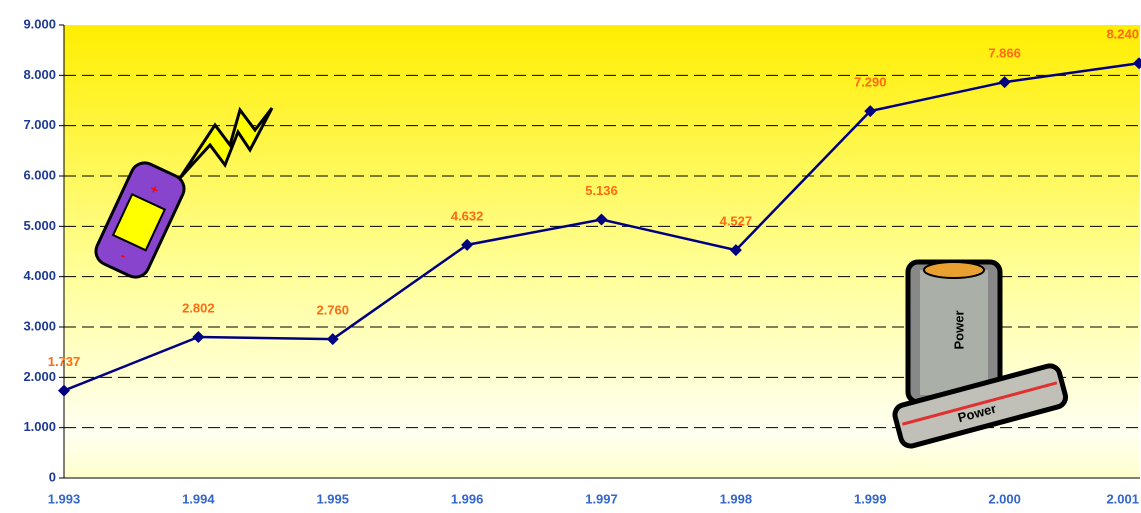 This screenshot has width=1141, height=513. I want to click on y-tick-label: 2.000, so click(39, 376).